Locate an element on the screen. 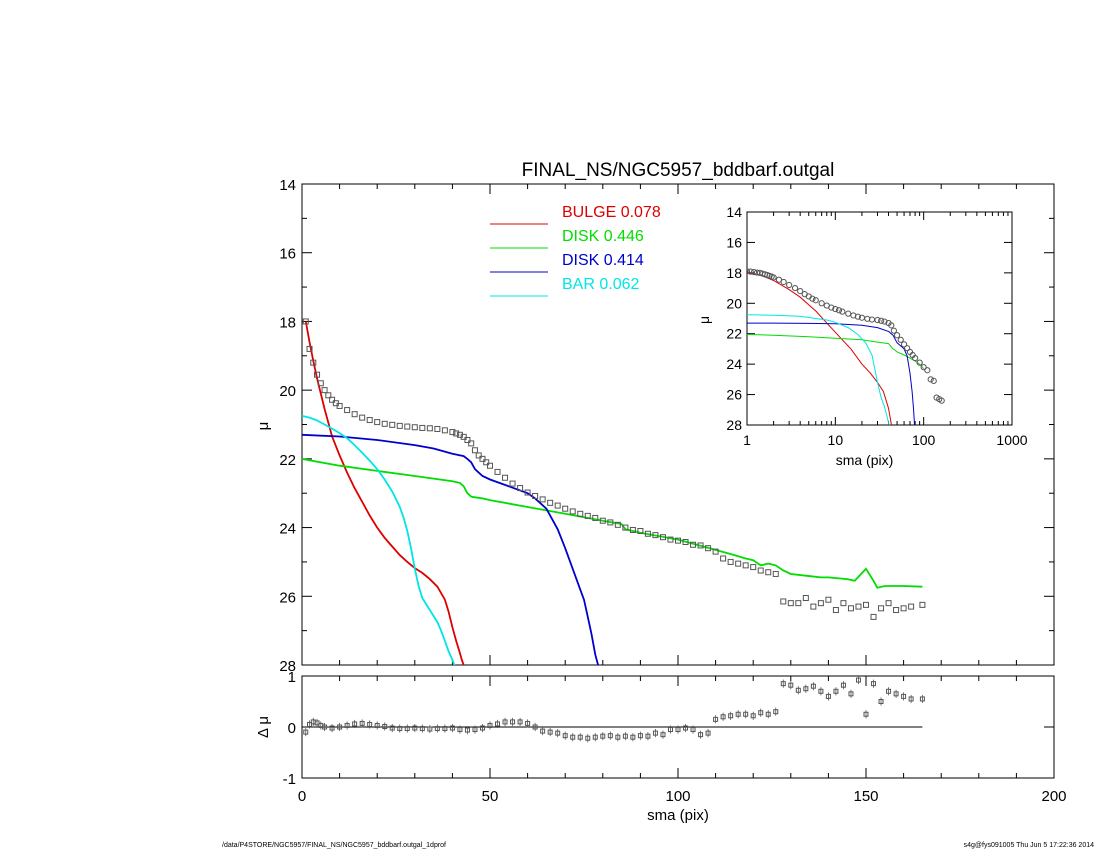  y-tick-label: 26 is located at coordinates (734, 395).